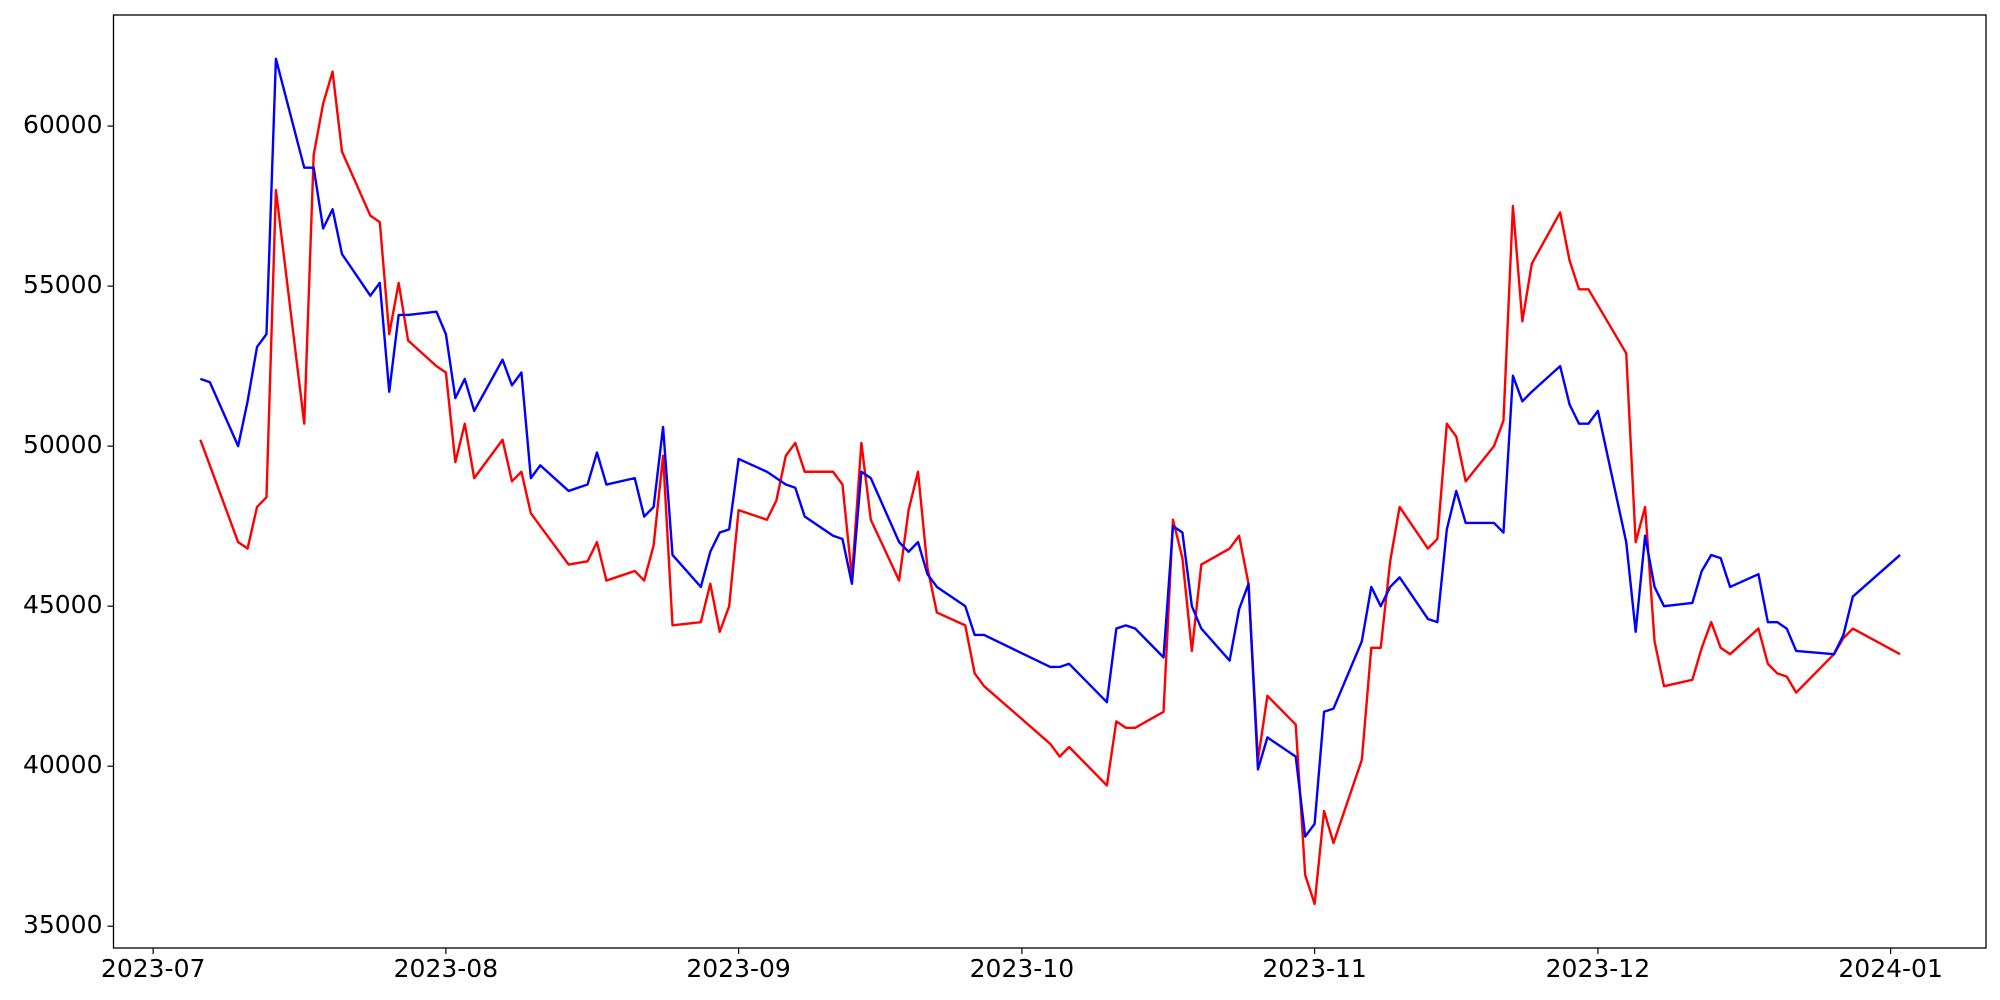 This screenshot has height=1000, width=2000. I want to click on x-tick-label: 2023-12, so click(1598, 968).